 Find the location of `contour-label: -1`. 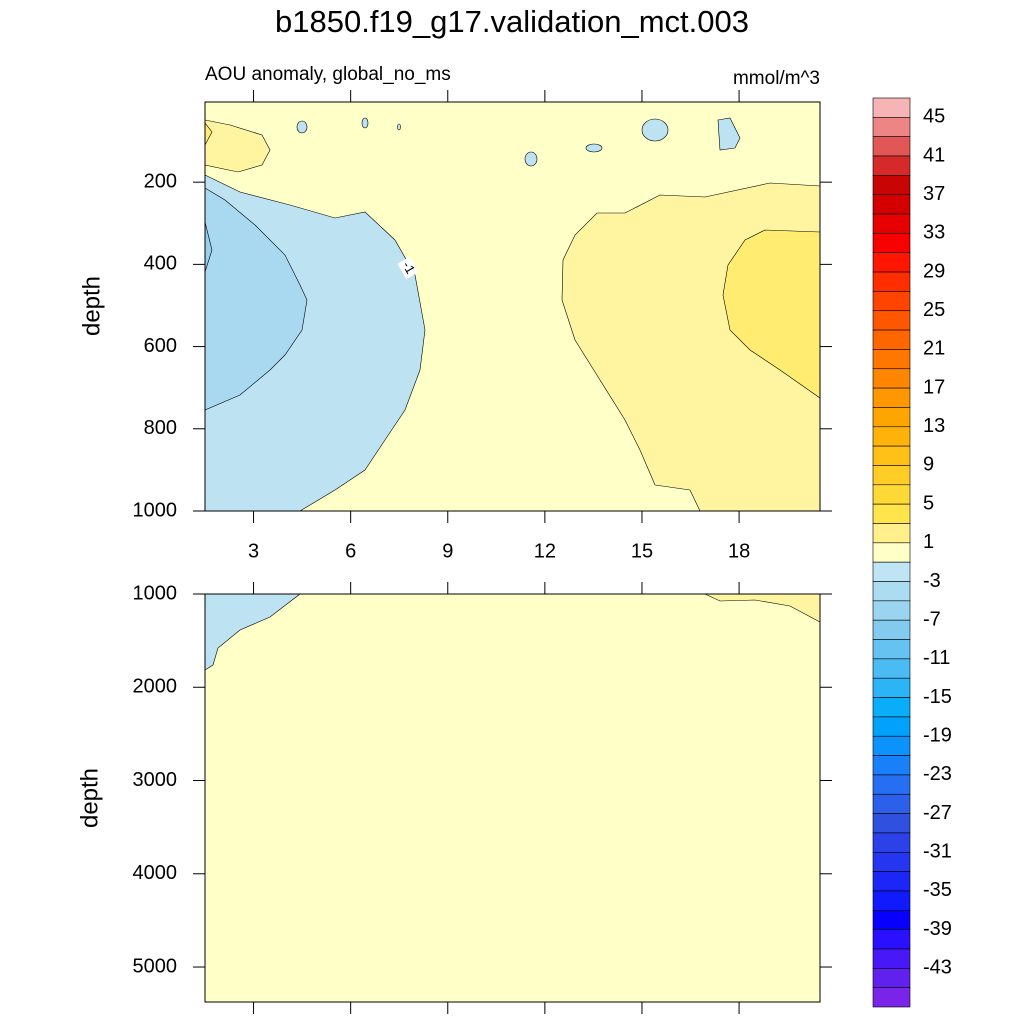

contour-label: -1 is located at coordinates (408, 268).